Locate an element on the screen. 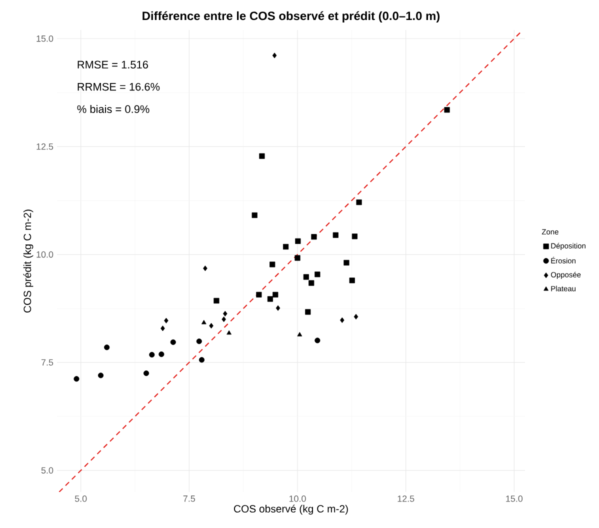 The height and width of the screenshot is (528, 599). chart-title: Différence entre le COS observé et prédit (0.0–1.0 m) is located at coordinates (291, 16).